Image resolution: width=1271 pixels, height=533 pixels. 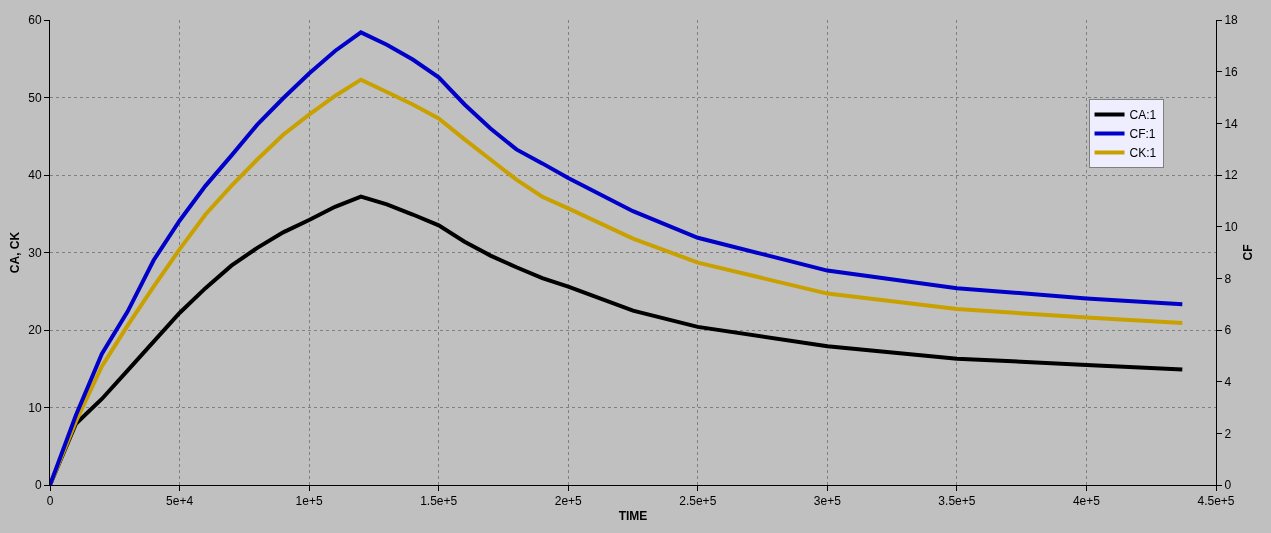 I want to click on x-tick-label: 3e+5, so click(x=827, y=501).